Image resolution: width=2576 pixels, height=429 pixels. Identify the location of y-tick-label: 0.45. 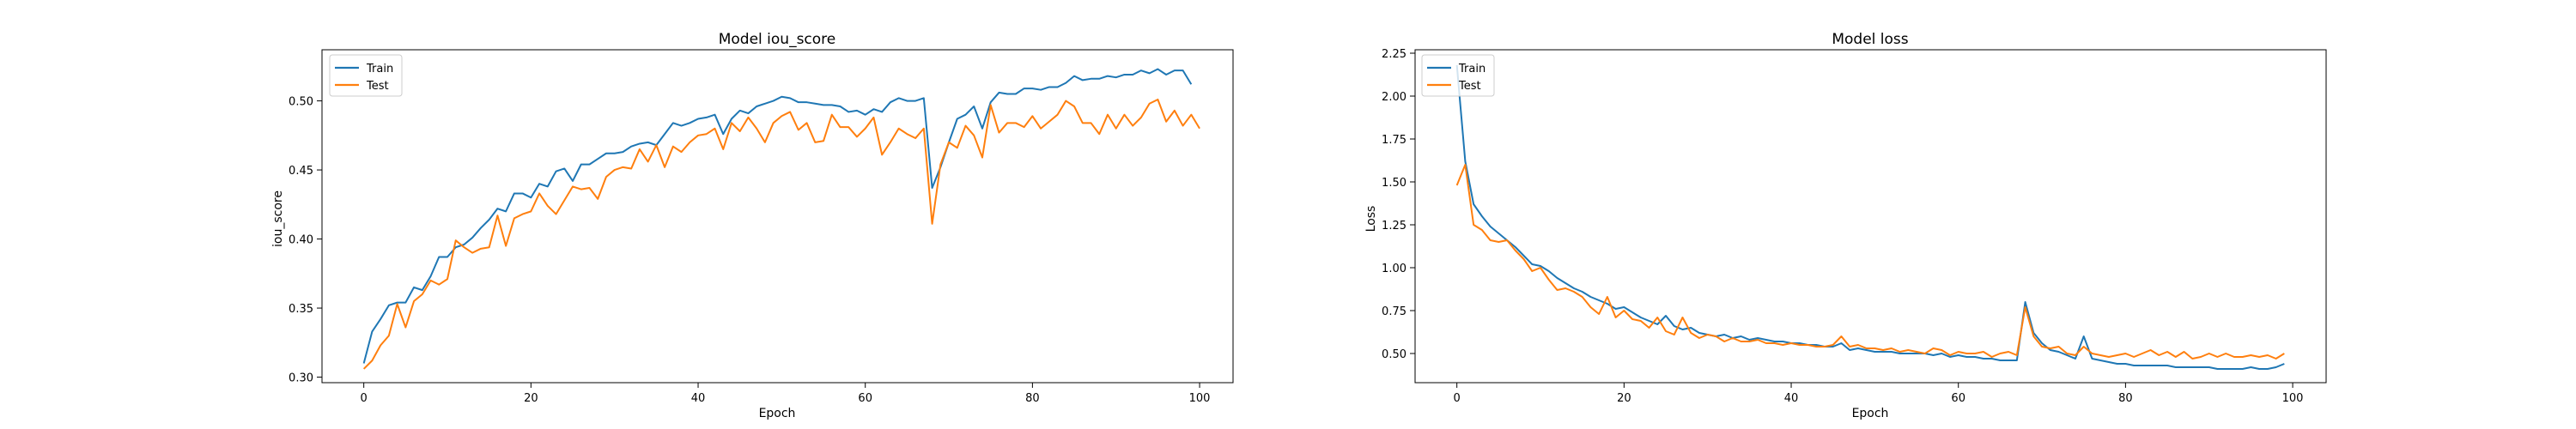
(301, 171).